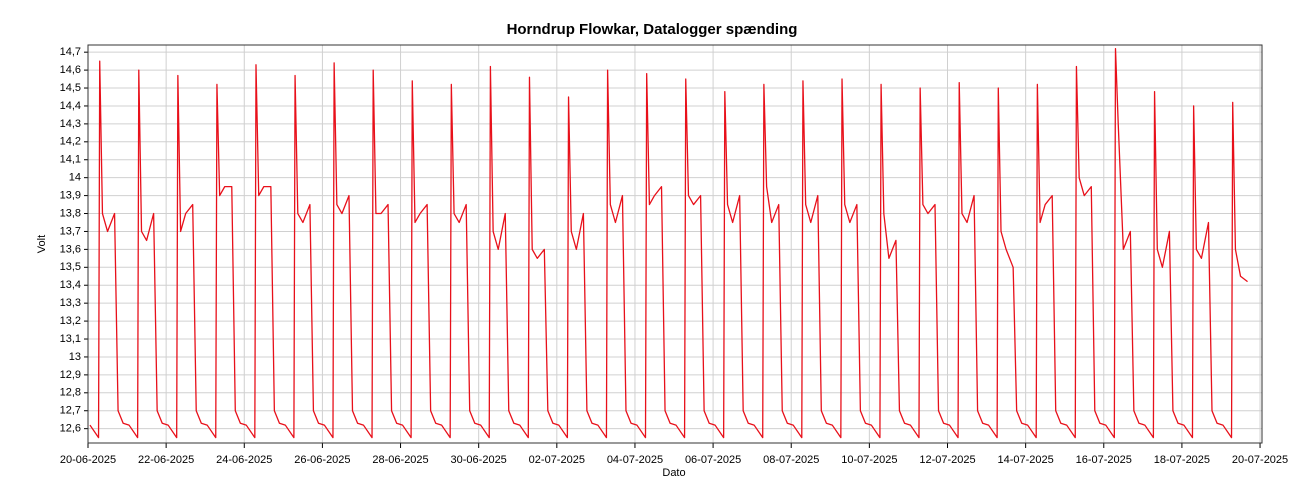 The image size is (1300, 500). I want to click on y-tick-label: 12,6, so click(70, 429).